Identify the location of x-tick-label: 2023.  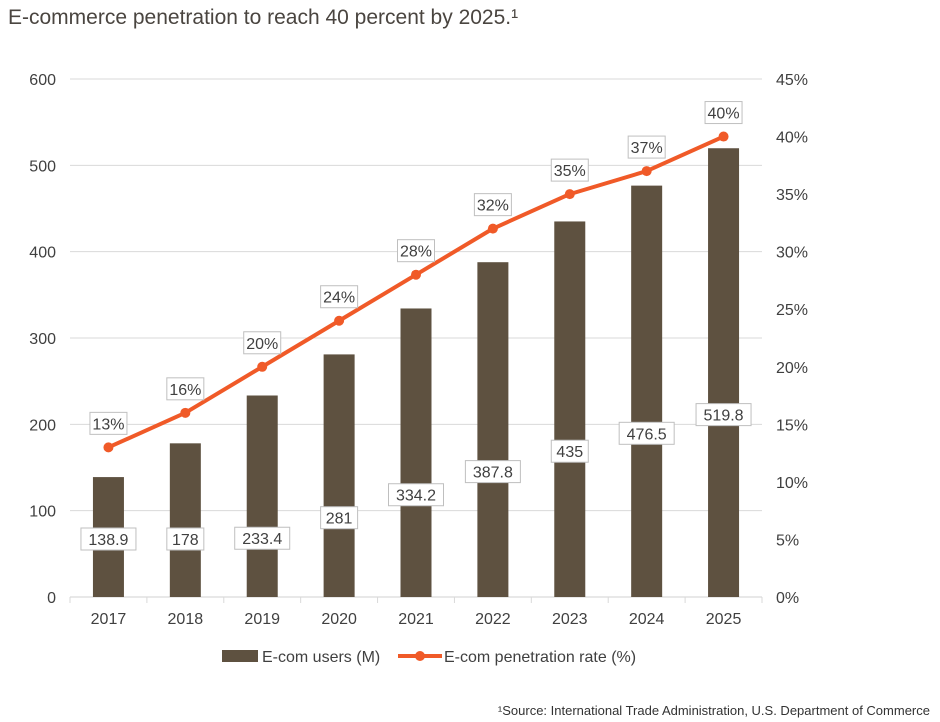
(570, 619).